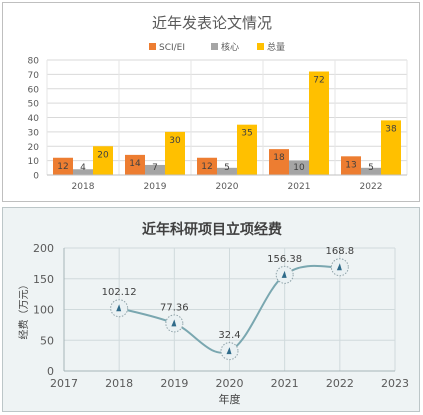 This screenshot has height=415, width=423. What do you see at coordinates (34, 76) in the screenshot?
I see `y-tick-label: 70` at bounding box center [34, 76].